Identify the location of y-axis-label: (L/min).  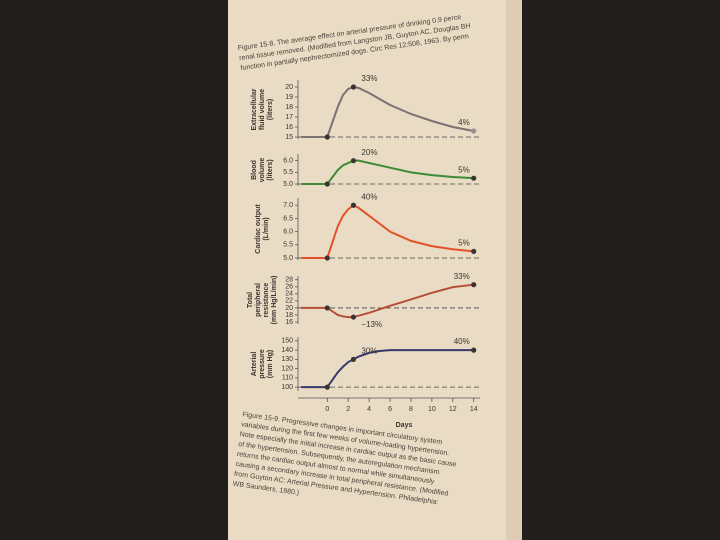
(266, 228).